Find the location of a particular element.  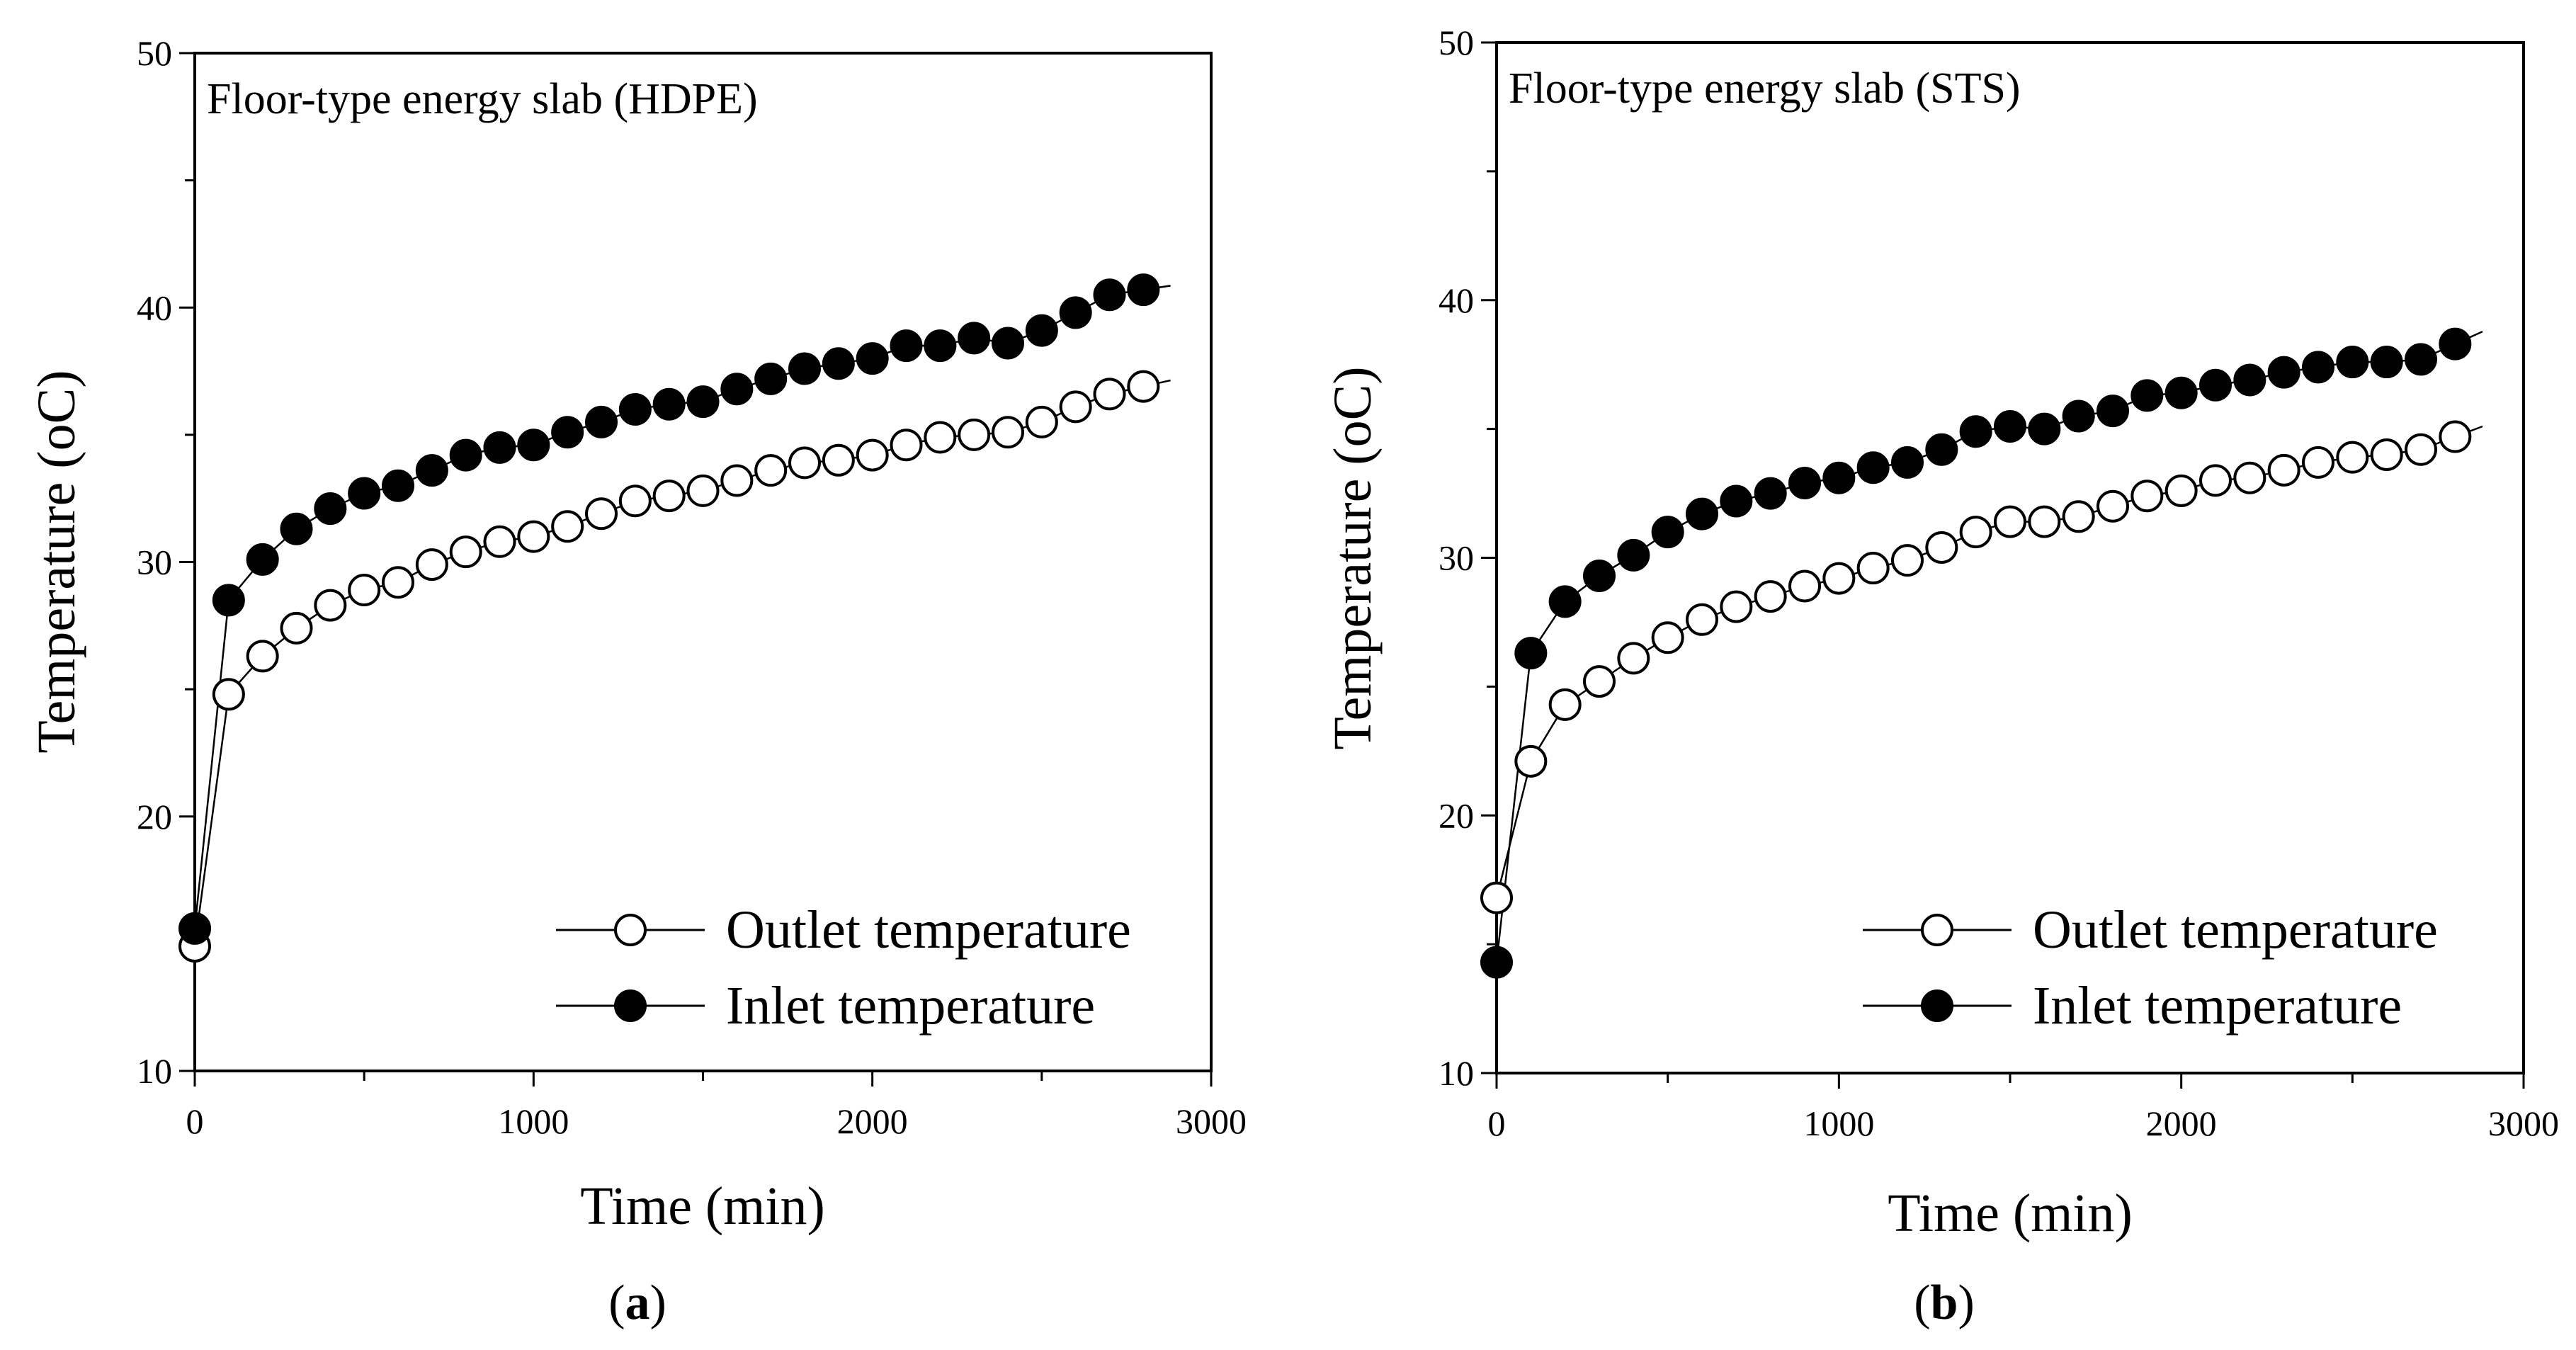

legend-marker-outlet is located at coordinates (630, 930).